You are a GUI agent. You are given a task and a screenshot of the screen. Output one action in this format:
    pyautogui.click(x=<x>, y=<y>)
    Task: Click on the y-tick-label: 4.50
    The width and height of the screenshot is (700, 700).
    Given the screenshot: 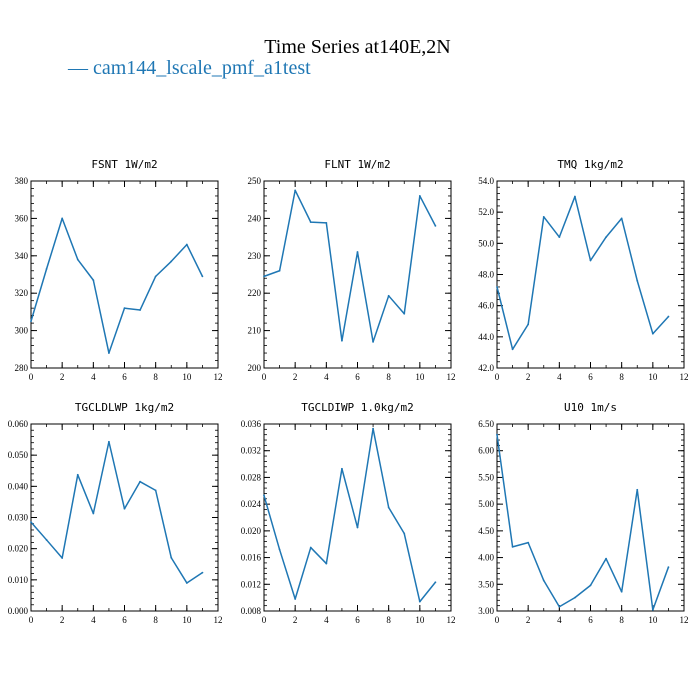 What is the action you would take?
    pyautogui.click(x=486, y=531)
    